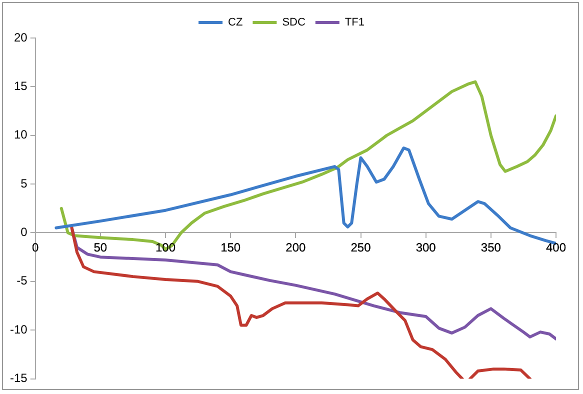 This screenshot has height=394, width=583. I want to click on x-tick-label: 50, so click(101, 247).